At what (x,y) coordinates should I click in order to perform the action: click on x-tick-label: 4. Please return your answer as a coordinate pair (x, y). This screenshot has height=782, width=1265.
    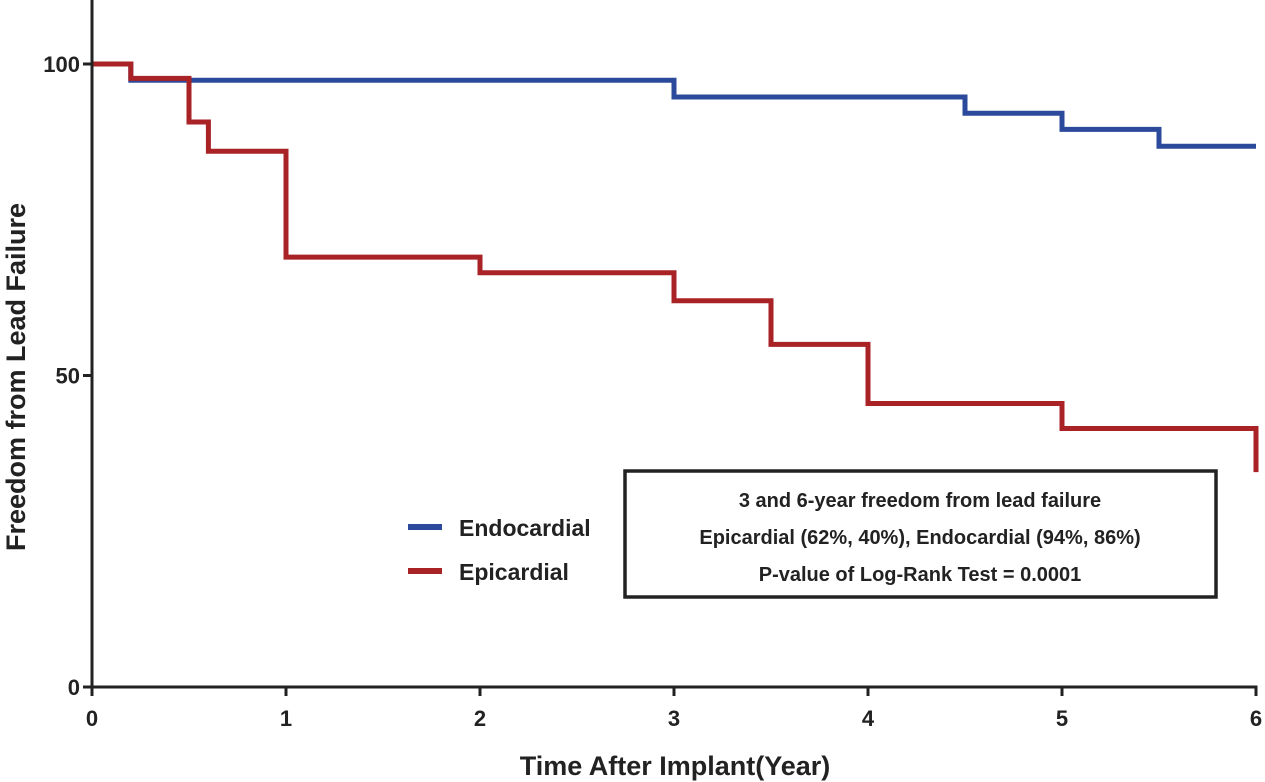
    Looking at the image, I should click on (868, 718).